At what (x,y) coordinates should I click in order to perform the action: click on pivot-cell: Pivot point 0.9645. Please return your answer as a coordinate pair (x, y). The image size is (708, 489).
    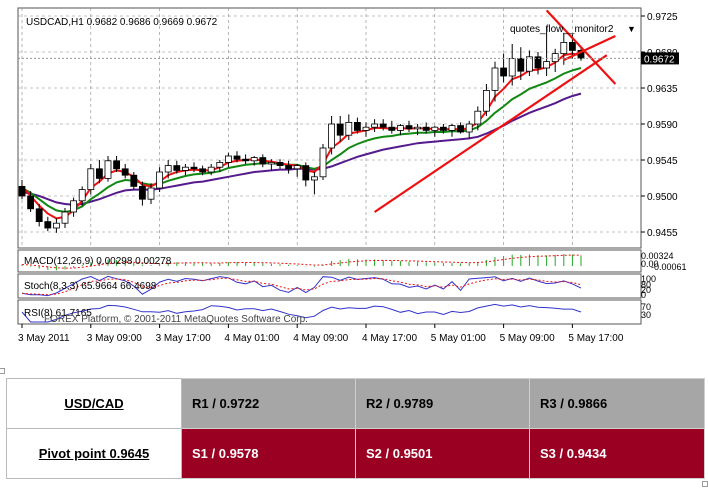
    Looking at the image, I should click on (94, 453).